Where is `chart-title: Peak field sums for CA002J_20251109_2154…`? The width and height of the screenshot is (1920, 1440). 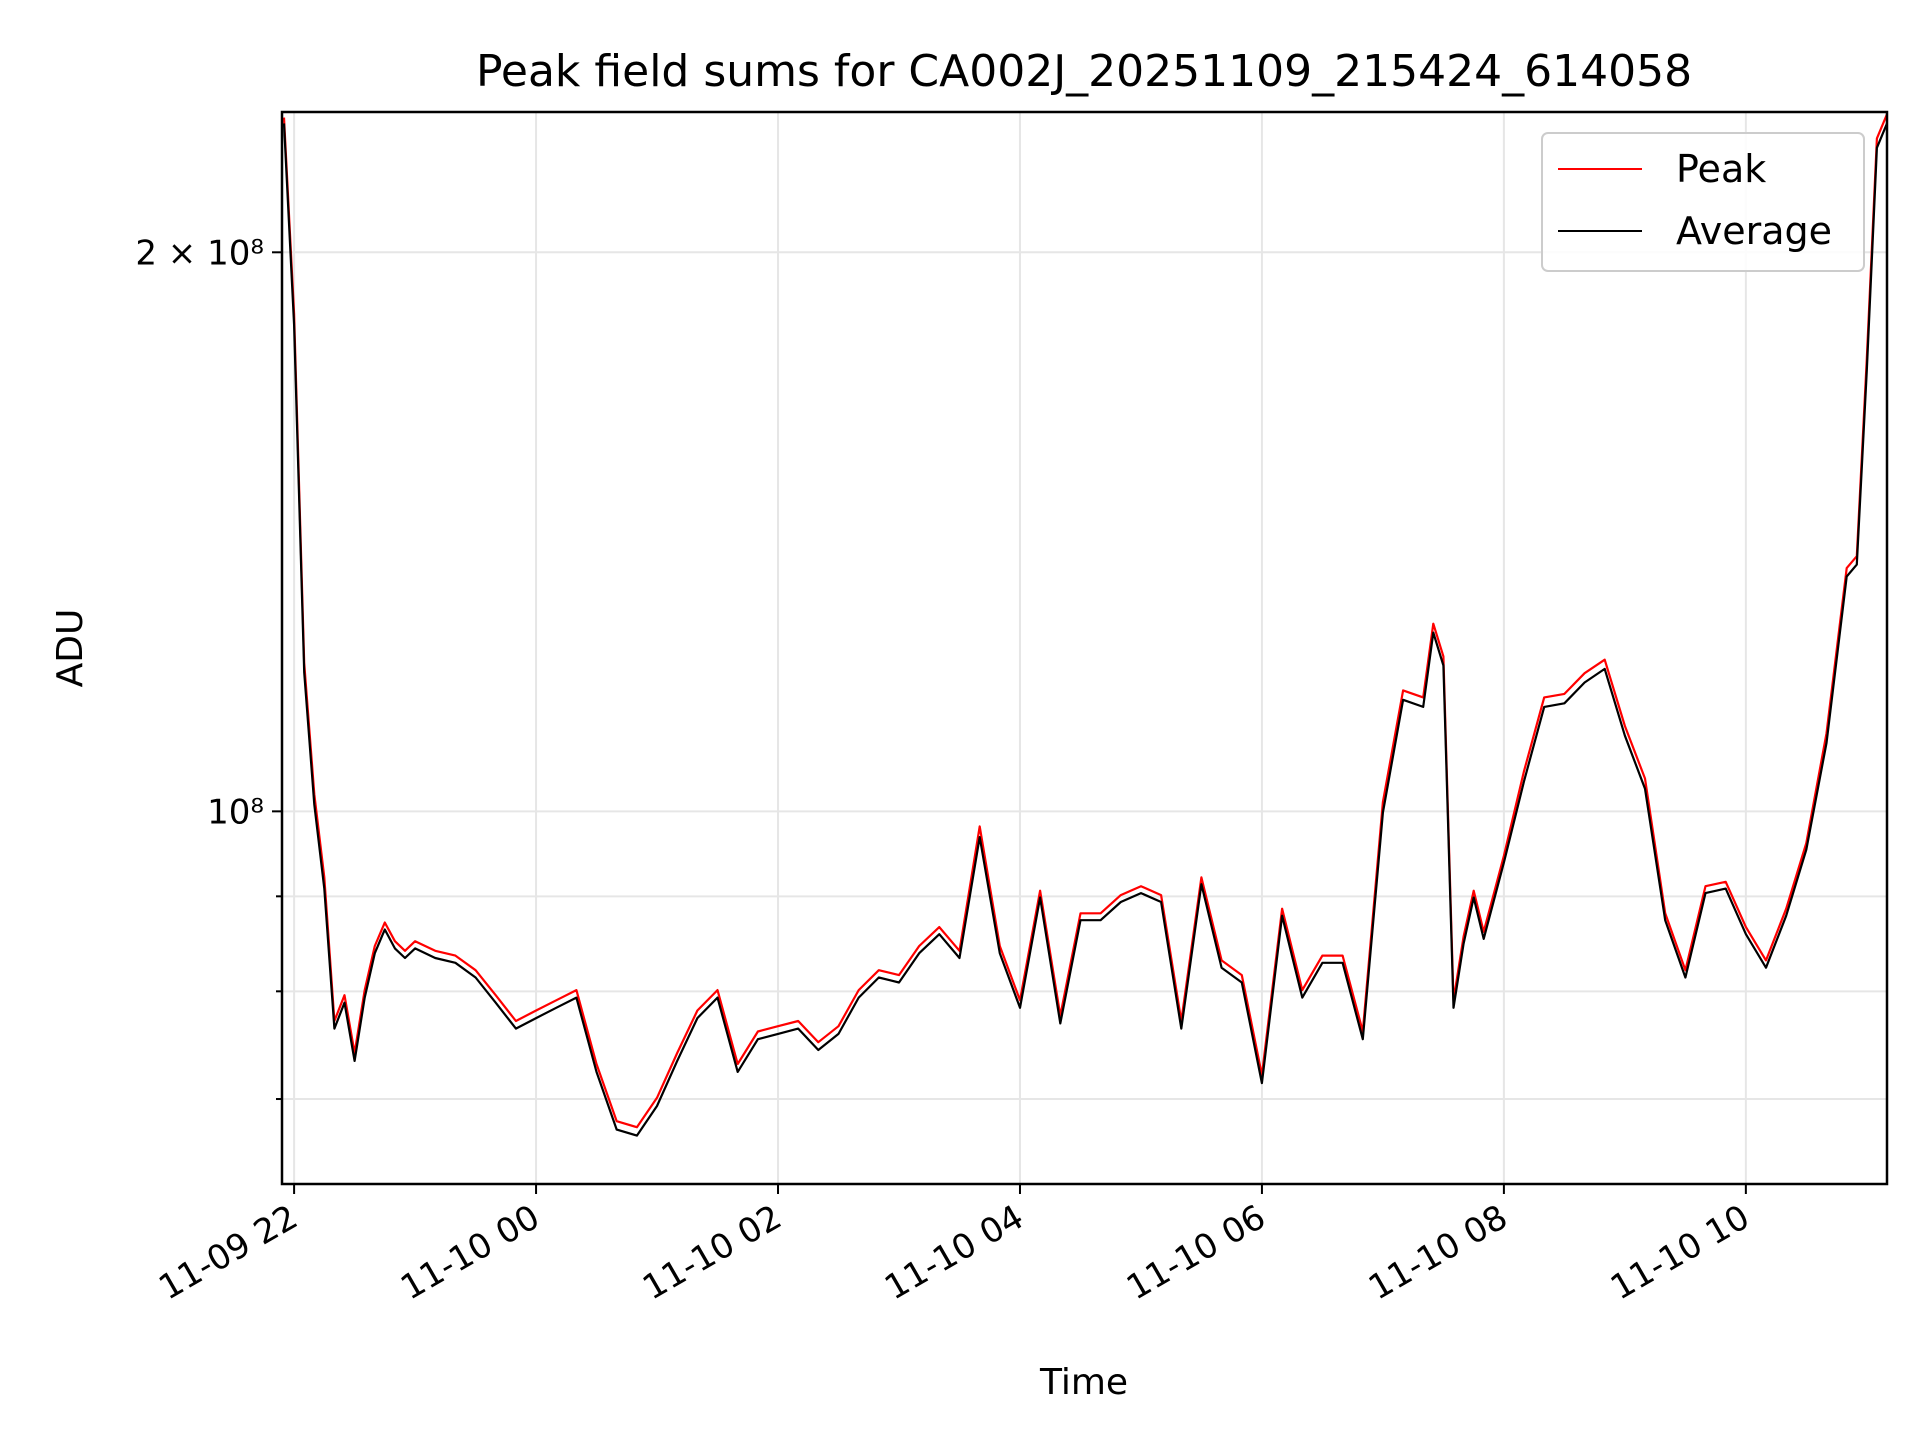
chart-title: Peak field sums for CA002J_20251109_2154… is located at coordinates (1084, 71).